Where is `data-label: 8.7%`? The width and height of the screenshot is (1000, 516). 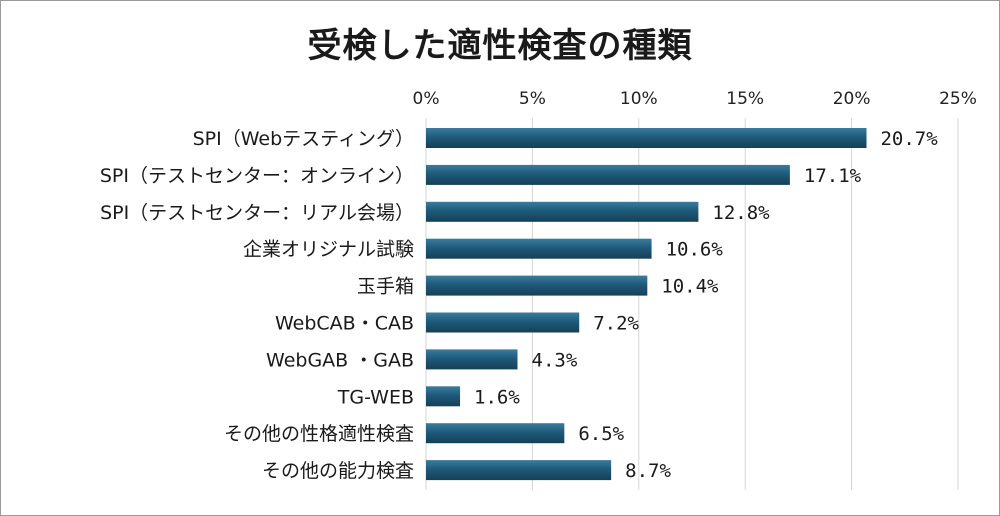
data-label: 8.7% is located at coordinates (648, 471).